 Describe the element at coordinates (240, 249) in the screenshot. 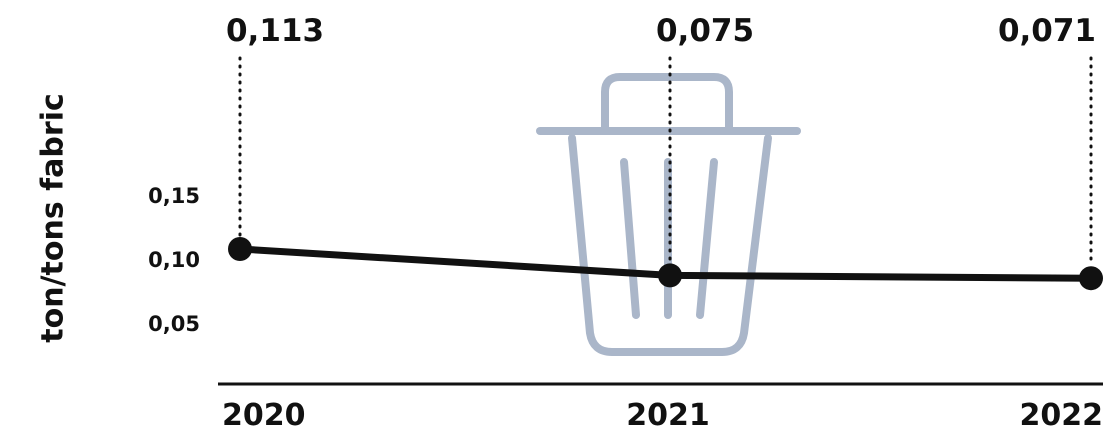

I see `data-point-2020` at that location.